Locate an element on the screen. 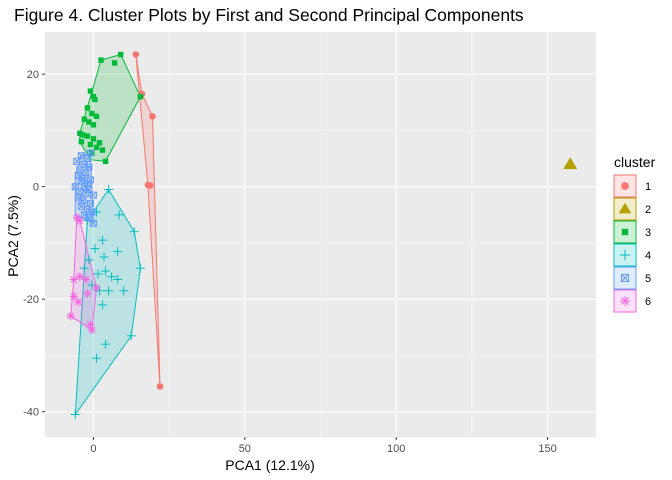 The width and height of the screenshot is (672, 480). legend-label-2: 2 is located at coordinates (648, 210).